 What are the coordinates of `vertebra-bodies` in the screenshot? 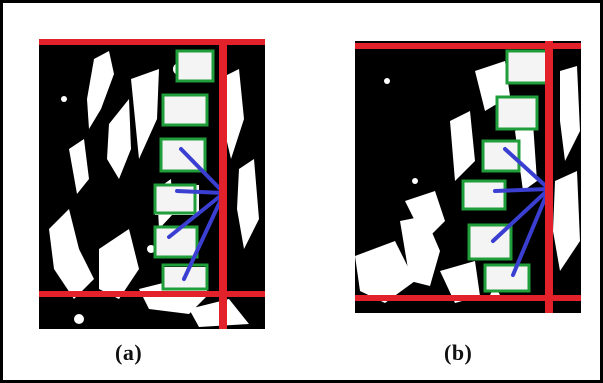 It's located at (505, 171).